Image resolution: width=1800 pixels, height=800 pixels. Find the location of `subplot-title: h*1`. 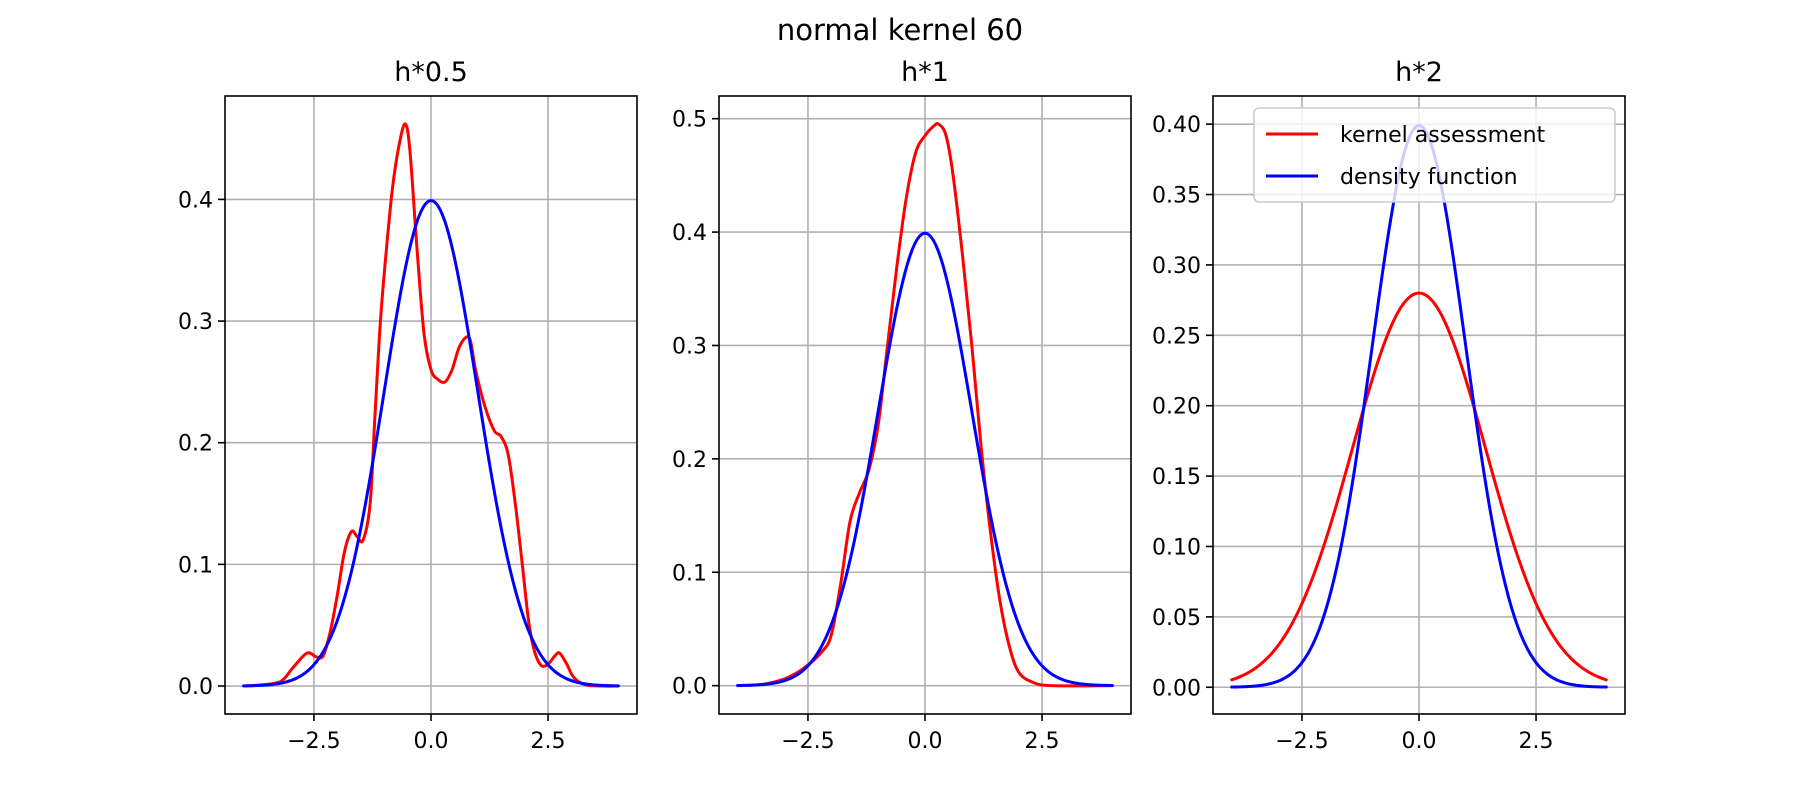

subplot-title: h*1 is located at coordinates (925, 72).